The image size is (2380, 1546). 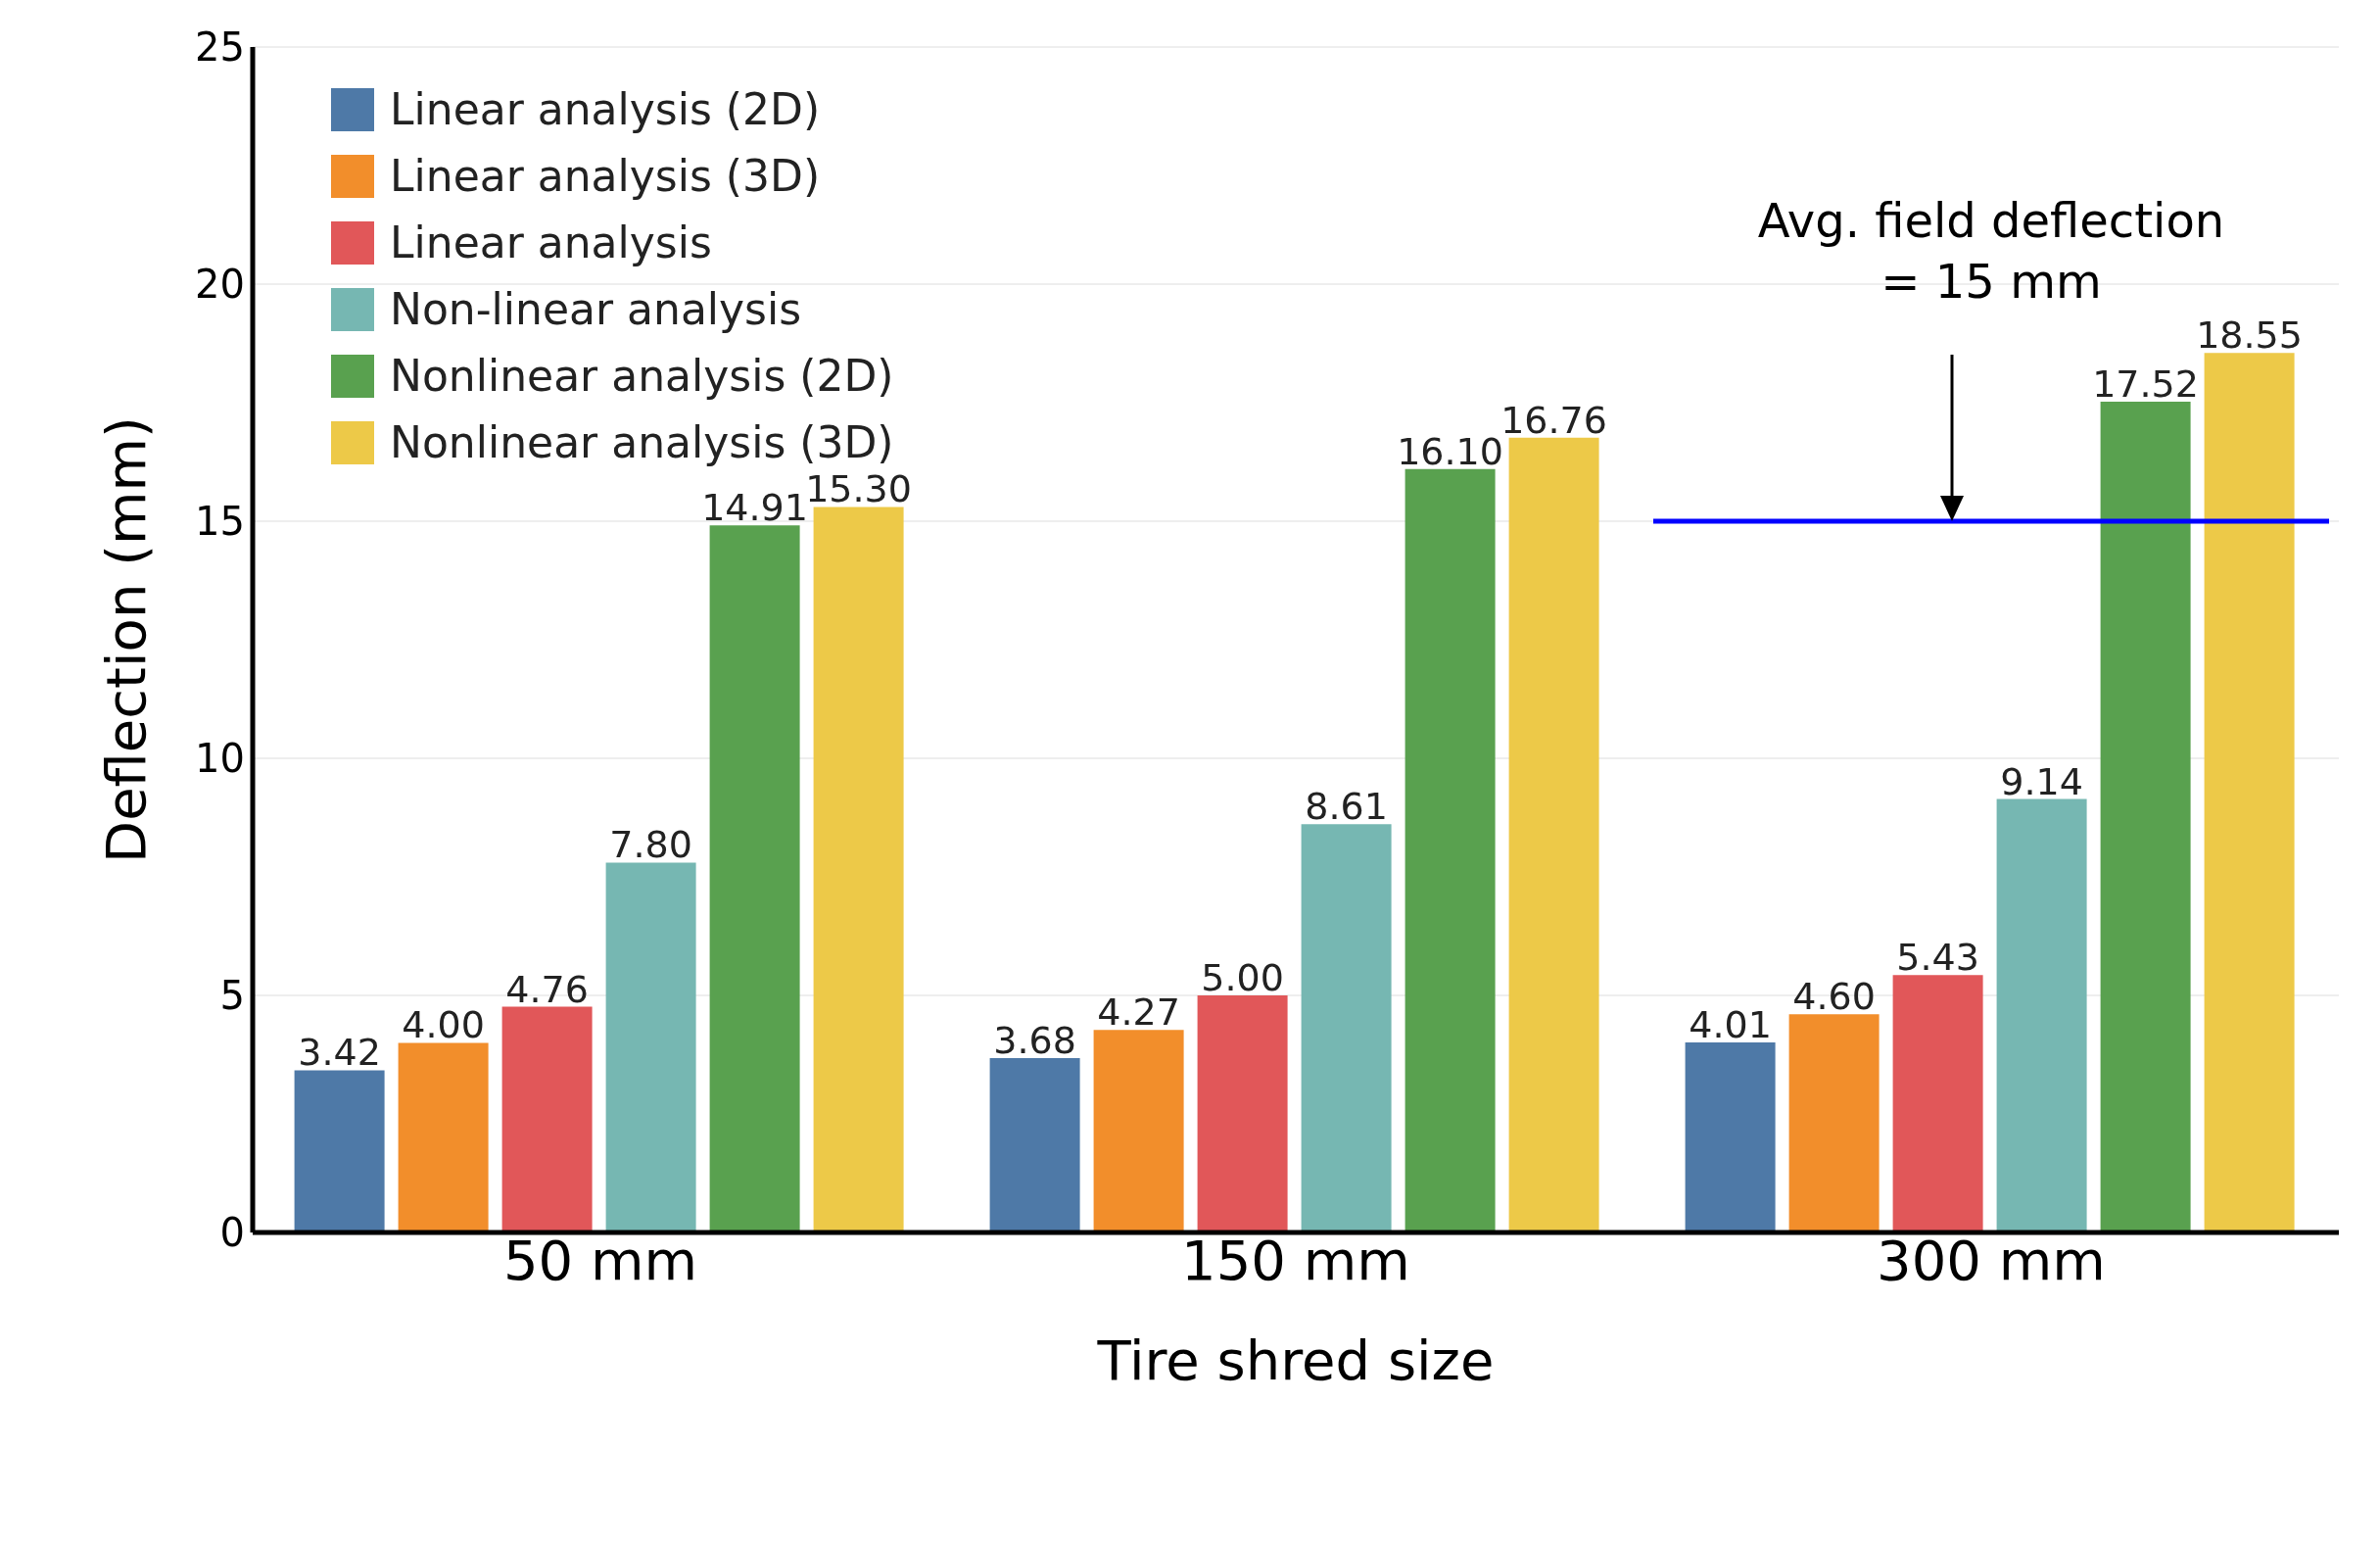 What do you see at coordinates (1295, 1361) in the screenshot?
I see `x-axis-title: Tire shred size` at bounding box center [1295, 1361].